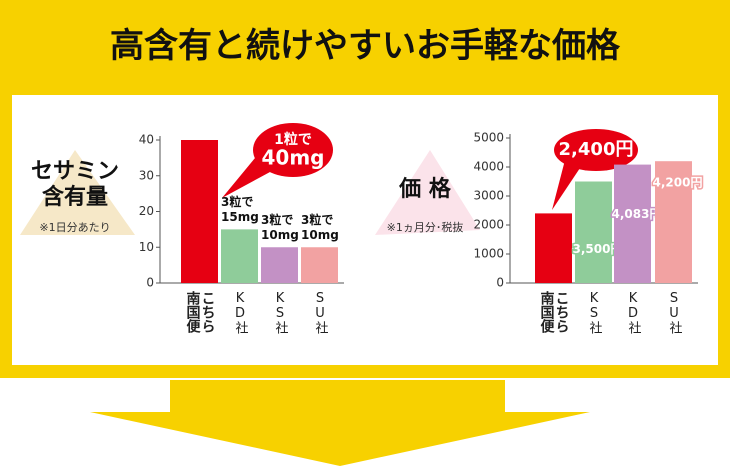 The width and height of the screenshot is (730, 472). What do you see at coordinates (74, 227) in the screenshot?
I see `note: ※1日分あたり` at bounding box center [74, 227].